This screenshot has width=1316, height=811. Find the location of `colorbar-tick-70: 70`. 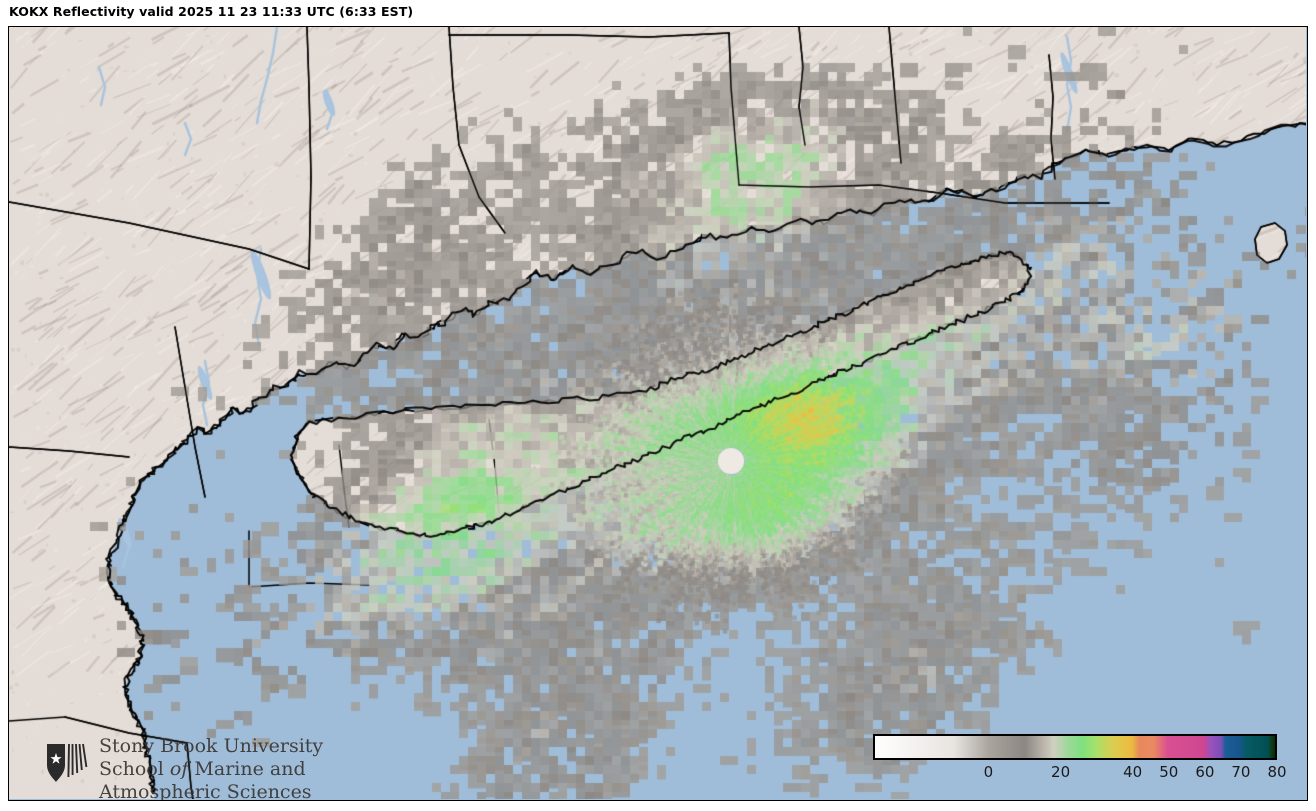

colorbar-tick-70: 70 is located at coordinates (1241, 772).